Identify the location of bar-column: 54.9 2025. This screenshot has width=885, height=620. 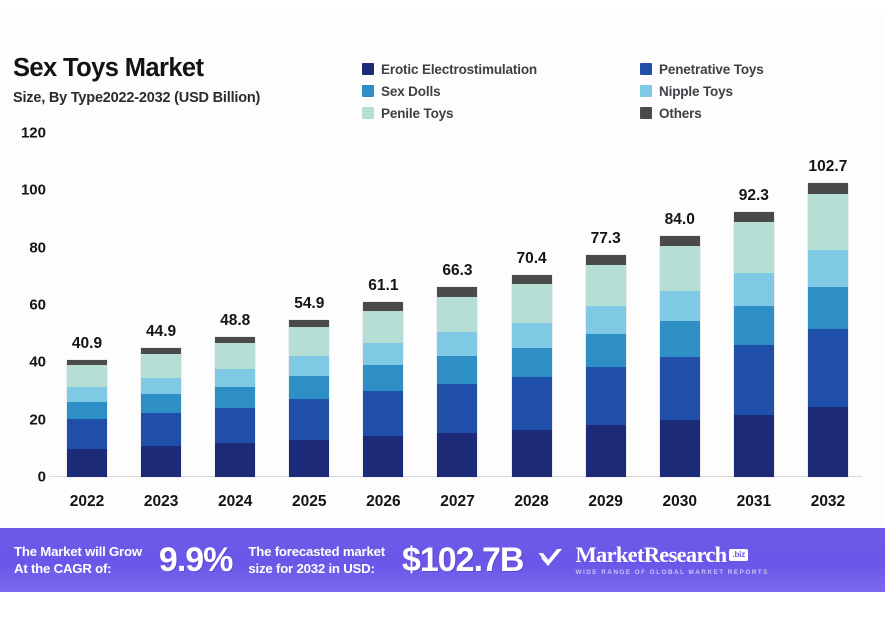
(309, 321).